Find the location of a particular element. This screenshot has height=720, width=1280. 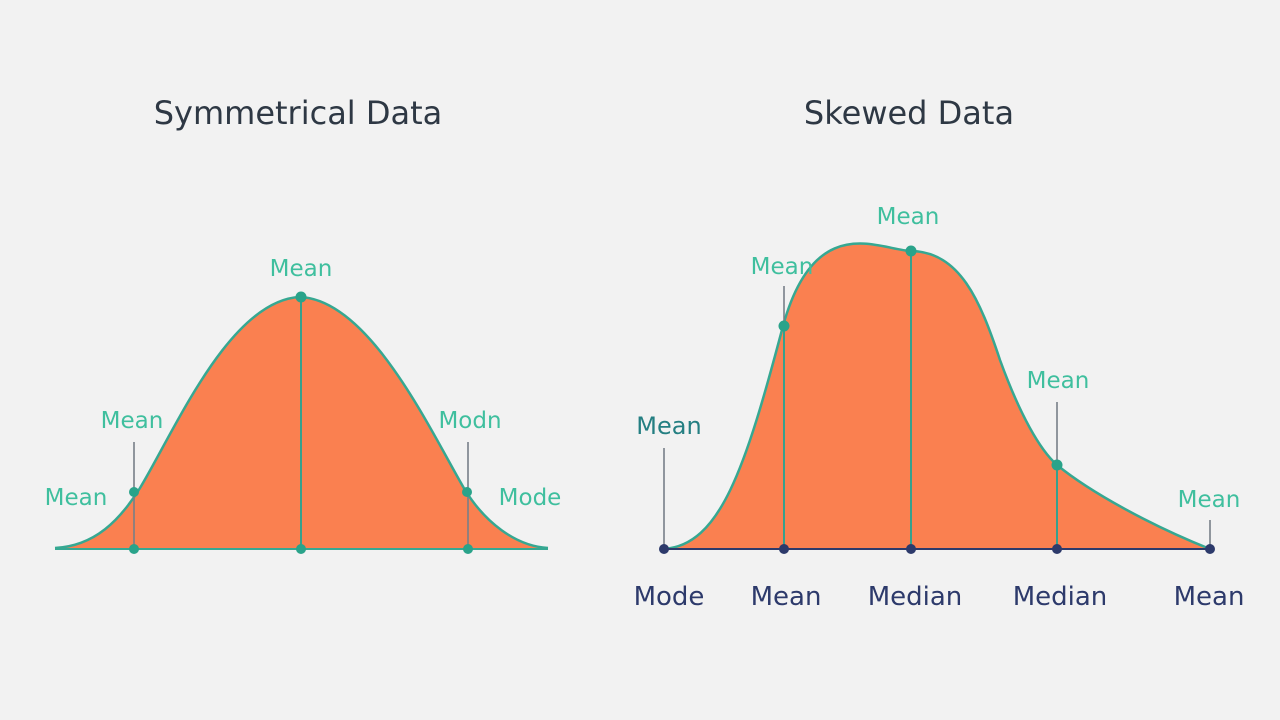

skewed-rise-label: Mean is located at coordinates (782, 267).